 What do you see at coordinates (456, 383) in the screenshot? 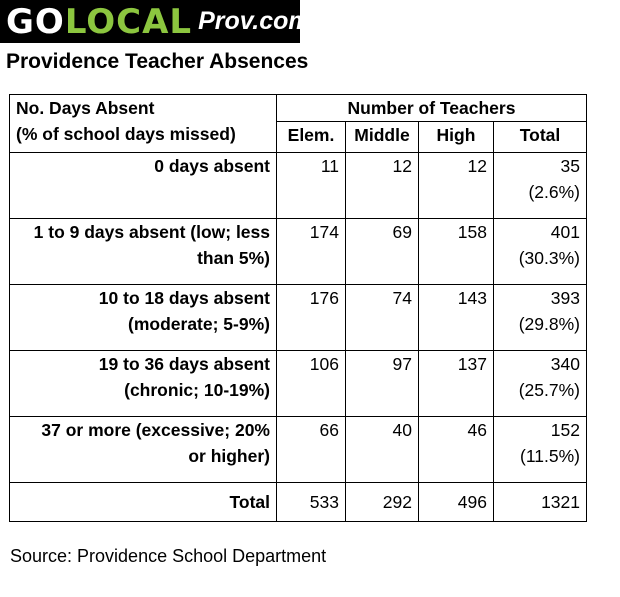
I see `cell-high: 137` at bounding box center [456, 383].